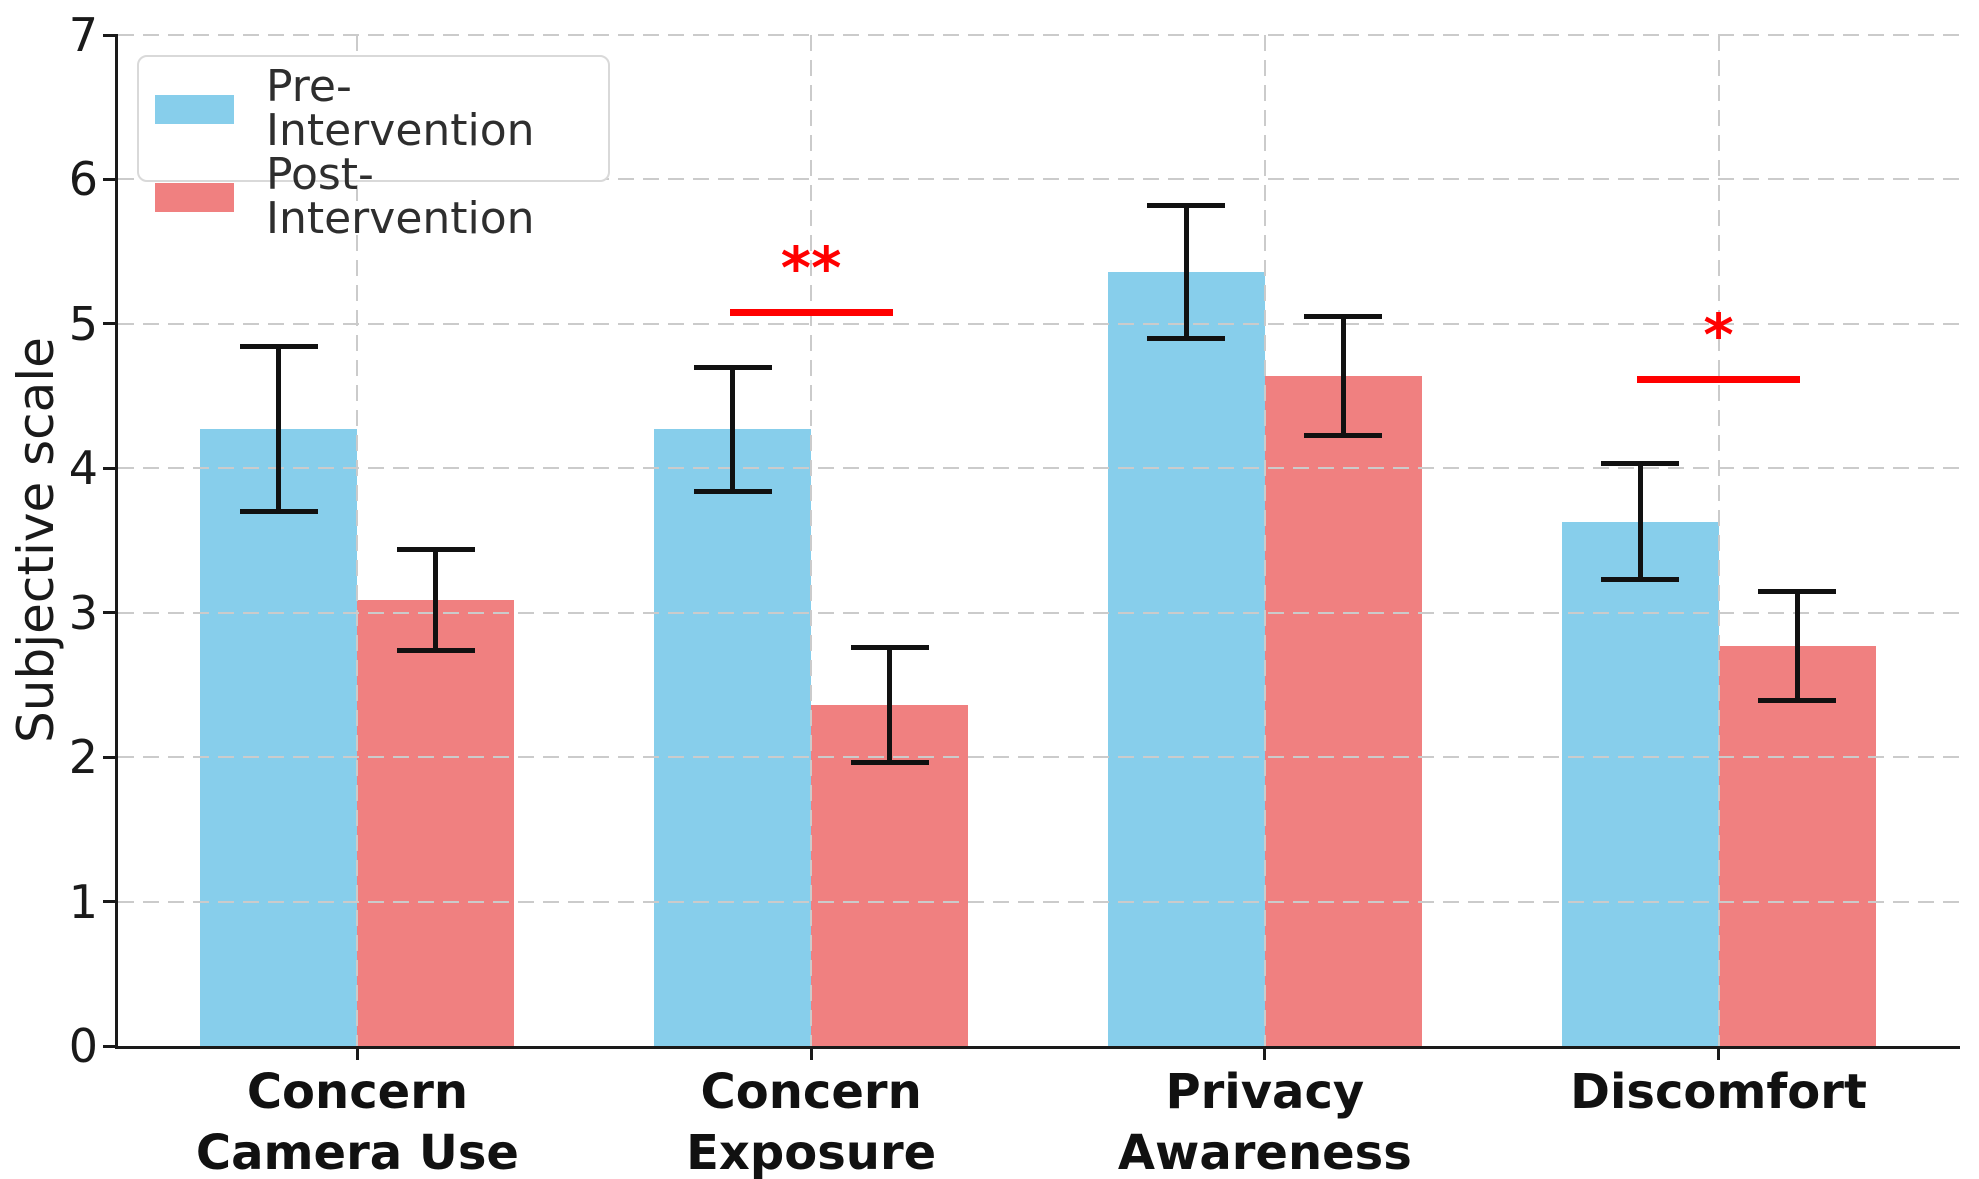 The height and width of the screenshot is (1179, 1979). I want to click on x-tick-label-line: Awareness, so click(1264, 1152).